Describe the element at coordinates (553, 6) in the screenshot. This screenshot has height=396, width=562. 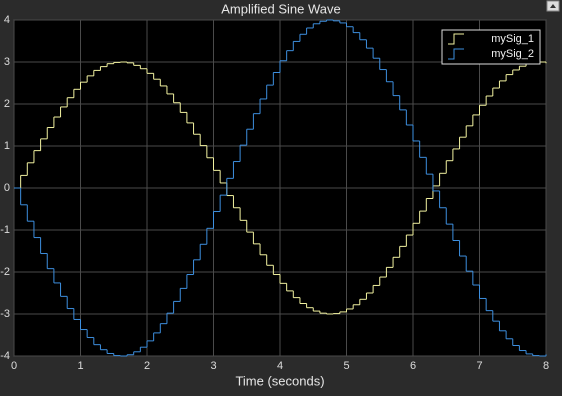
I see `undock-icon` at that location.